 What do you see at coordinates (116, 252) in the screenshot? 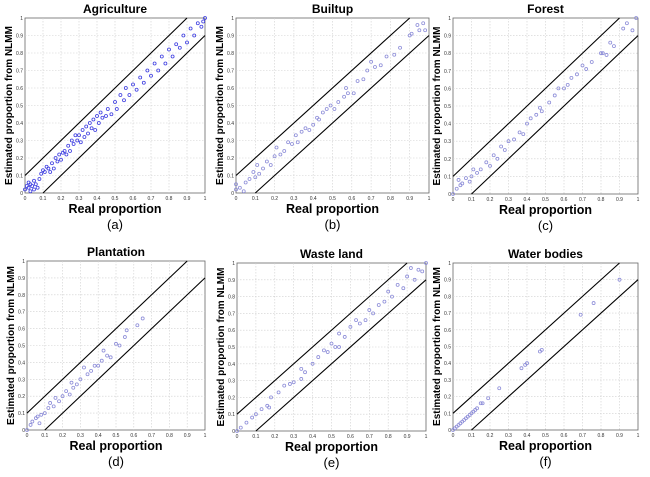
I see `chart-title: Plantation` at bounding box center [116, 252].